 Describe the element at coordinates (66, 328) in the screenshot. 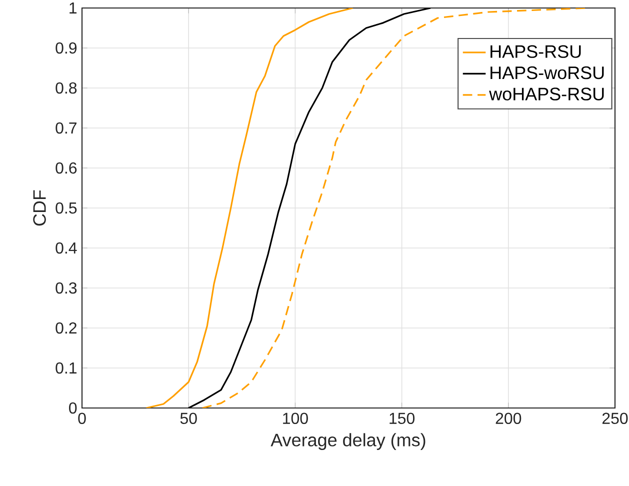

I see `y-tick-label: 0.2` at that location.